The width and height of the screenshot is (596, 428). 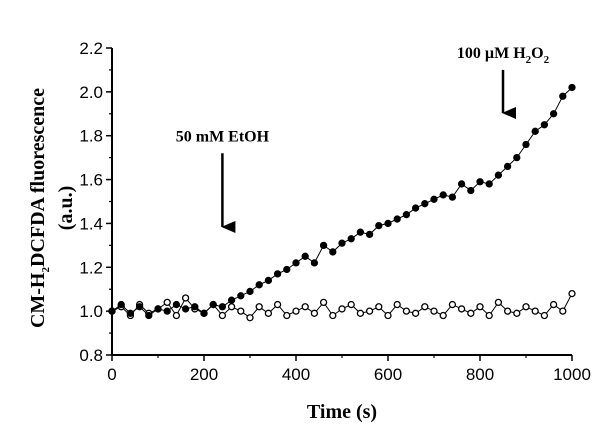 I want to click on x-tick-label: 200, so click(x=204, y=374).